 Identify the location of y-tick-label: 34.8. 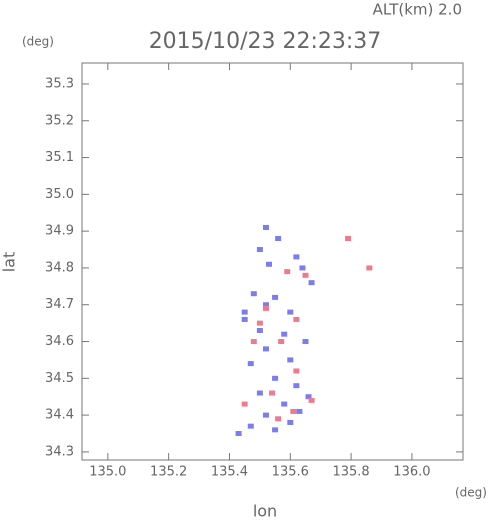
(59, 267).